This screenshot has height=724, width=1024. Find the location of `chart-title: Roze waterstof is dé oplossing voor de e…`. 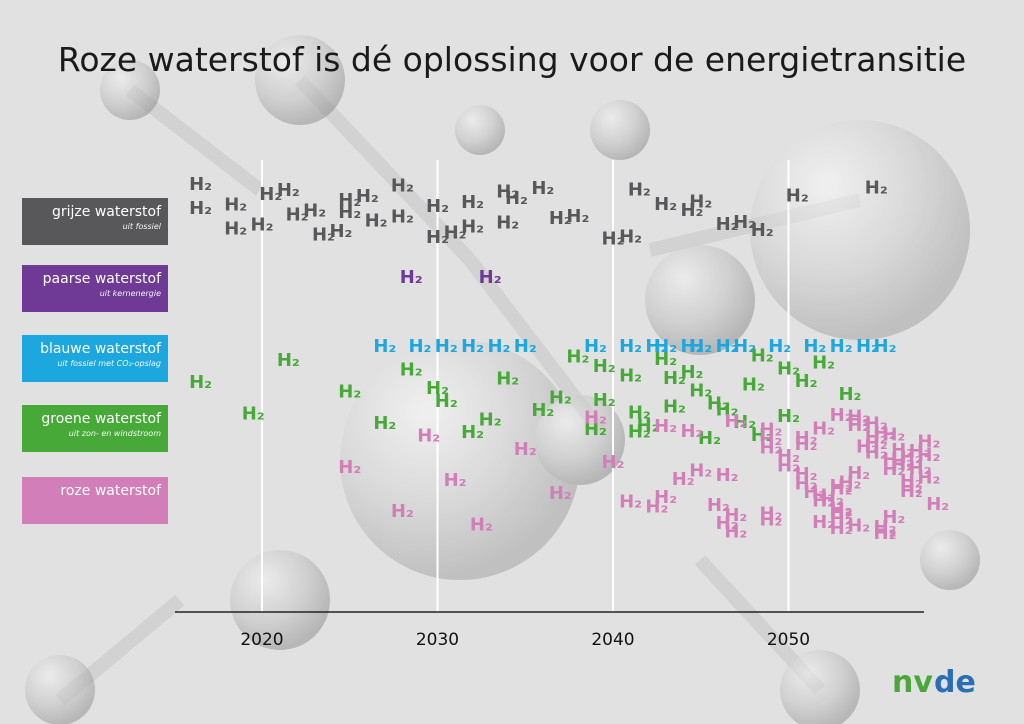

chart-title: Roze waterstof is dé oplossing voor de e… is located at coordinates (512, 59).